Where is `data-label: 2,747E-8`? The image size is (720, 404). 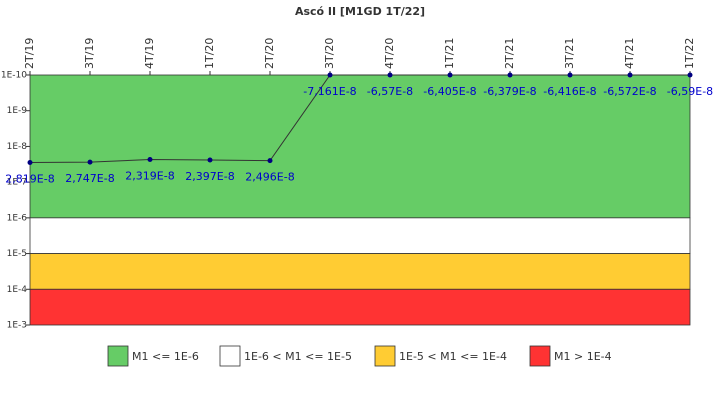 data-label: 2,747E-8 is located at coordinates (89, 178).